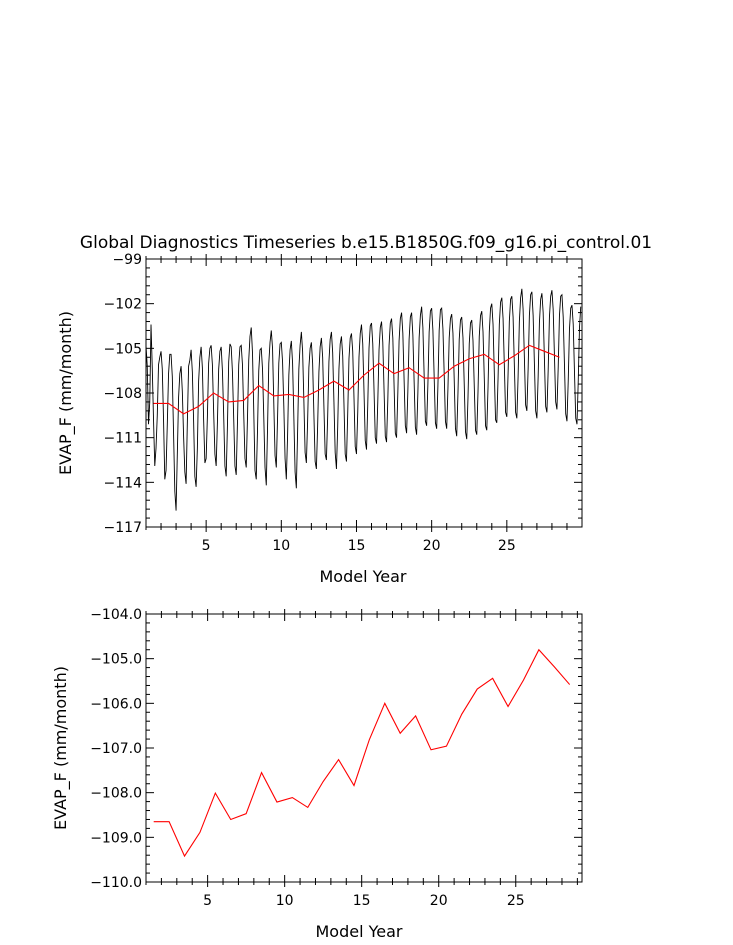 The image size is (733, 945). Describe the element at coordinates (116, 615) in the screenshot. I see `y-tick-label: −104.0` at that location.